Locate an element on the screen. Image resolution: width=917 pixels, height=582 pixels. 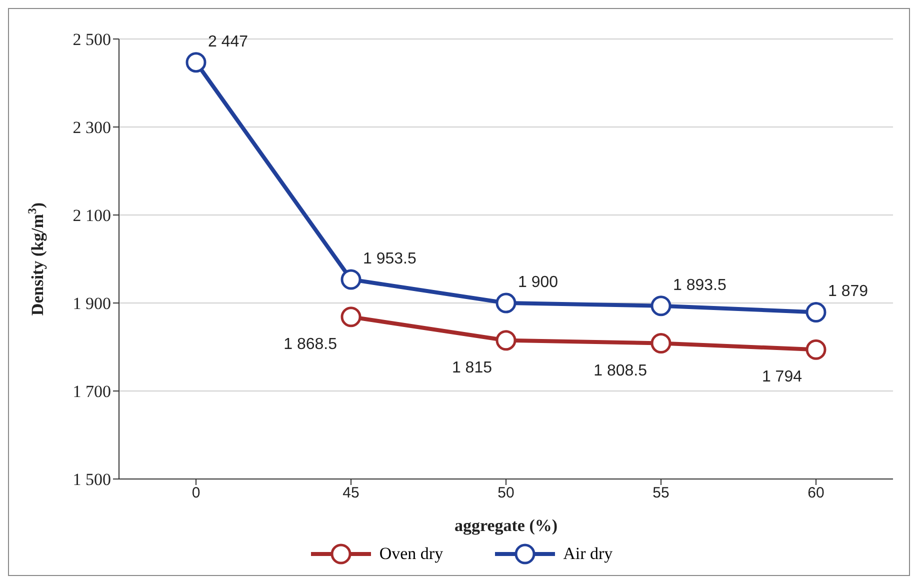
data-label: 1 893.5 is located at coordinates (699, 285).